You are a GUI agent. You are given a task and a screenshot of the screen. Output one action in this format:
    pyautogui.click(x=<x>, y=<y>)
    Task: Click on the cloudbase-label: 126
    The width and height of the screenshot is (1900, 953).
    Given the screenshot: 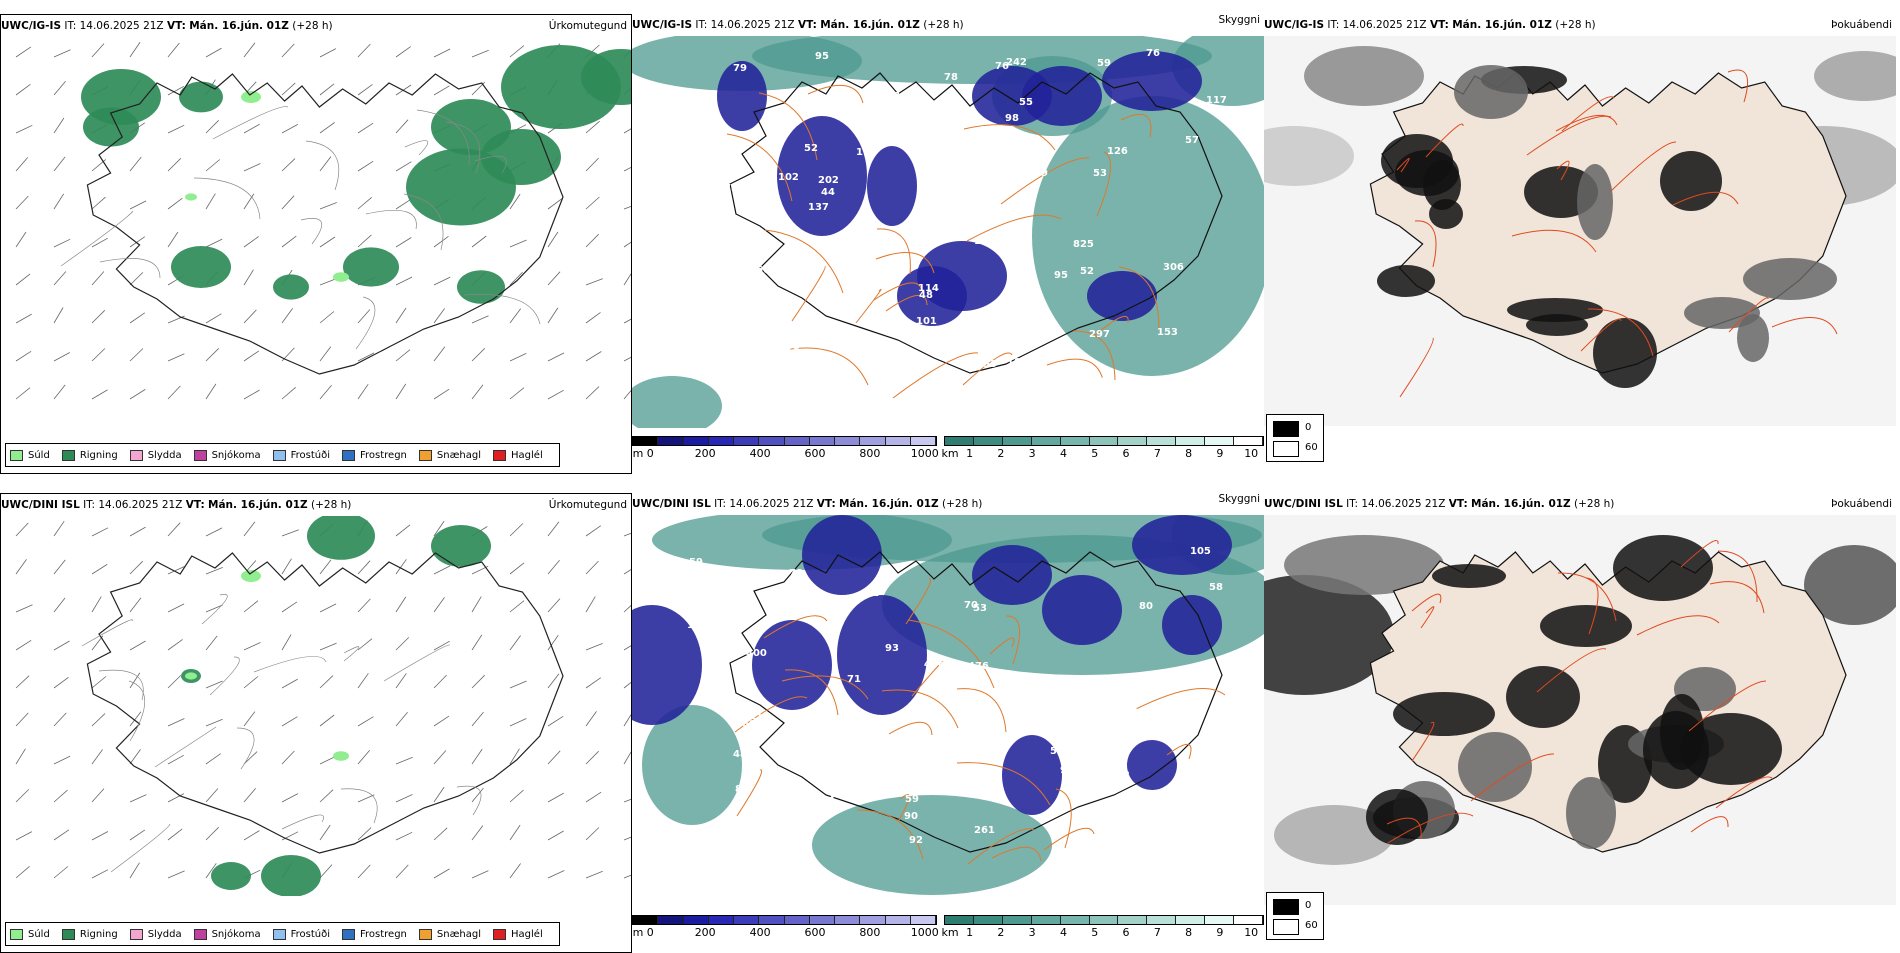 What is the action you would take?
    pyautogui.click(x=1117, y=151)
    